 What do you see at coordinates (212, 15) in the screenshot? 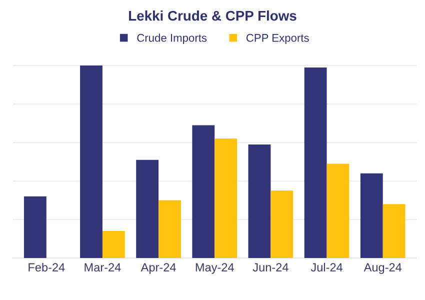
I see `chart-title: Lekki Crude & CPP Flows` at bounding box center [212, 15].